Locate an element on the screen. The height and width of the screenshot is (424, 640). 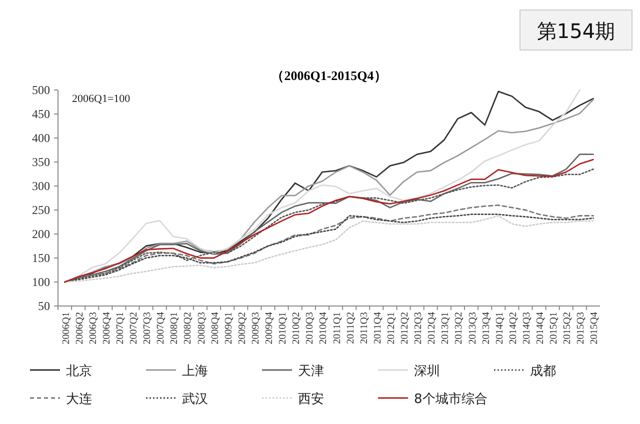
x-tick-label: 2012Q4 is located at coordinates (432, 328).